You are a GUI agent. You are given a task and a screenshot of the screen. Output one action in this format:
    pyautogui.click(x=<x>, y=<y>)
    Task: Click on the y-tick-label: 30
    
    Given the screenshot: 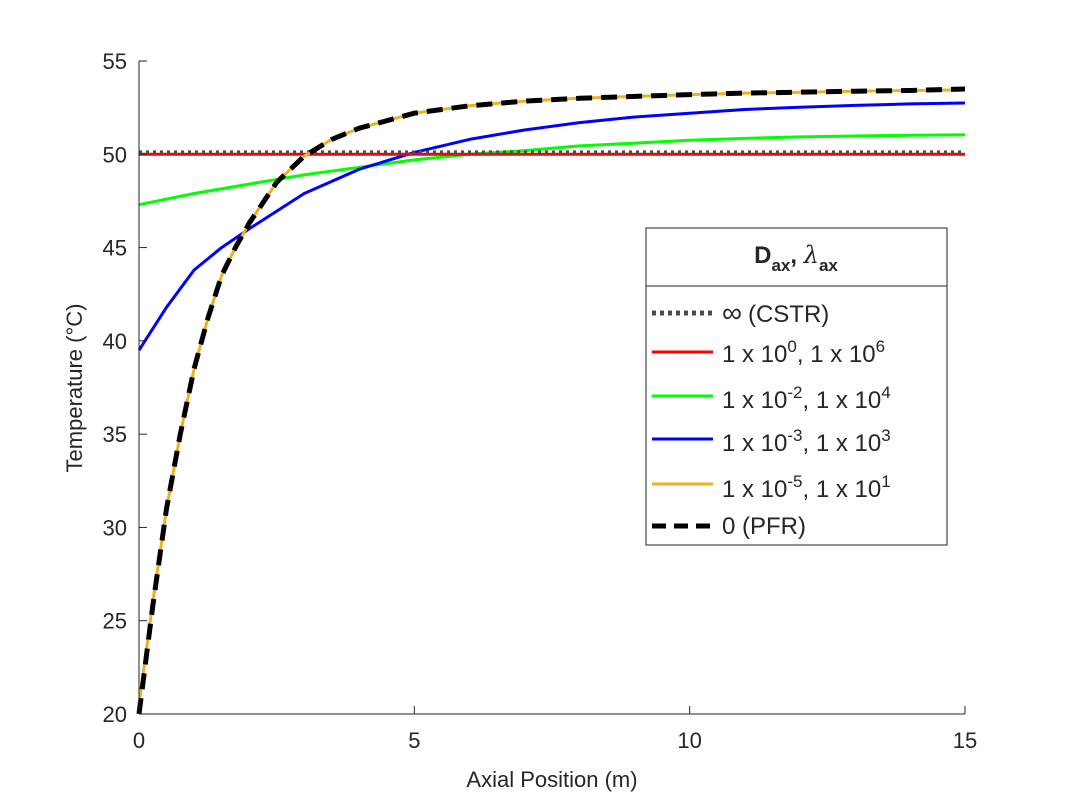 What is the action you would take?
    pyautogui.click(x=115, y=527)
    